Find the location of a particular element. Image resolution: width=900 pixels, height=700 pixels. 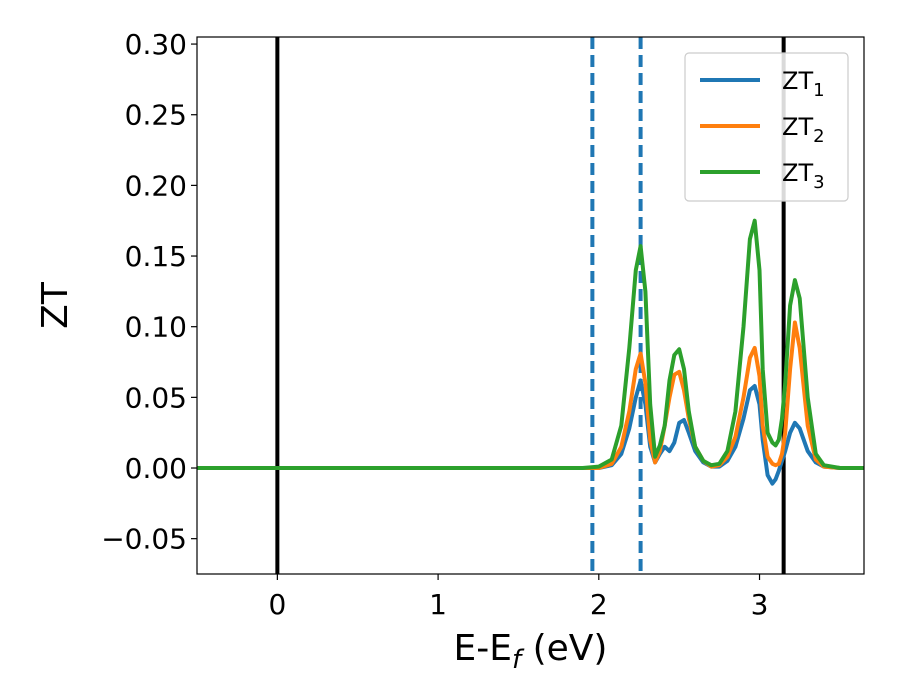

legend-label-zt2: ZT2 is located at coordinates (803, 130).